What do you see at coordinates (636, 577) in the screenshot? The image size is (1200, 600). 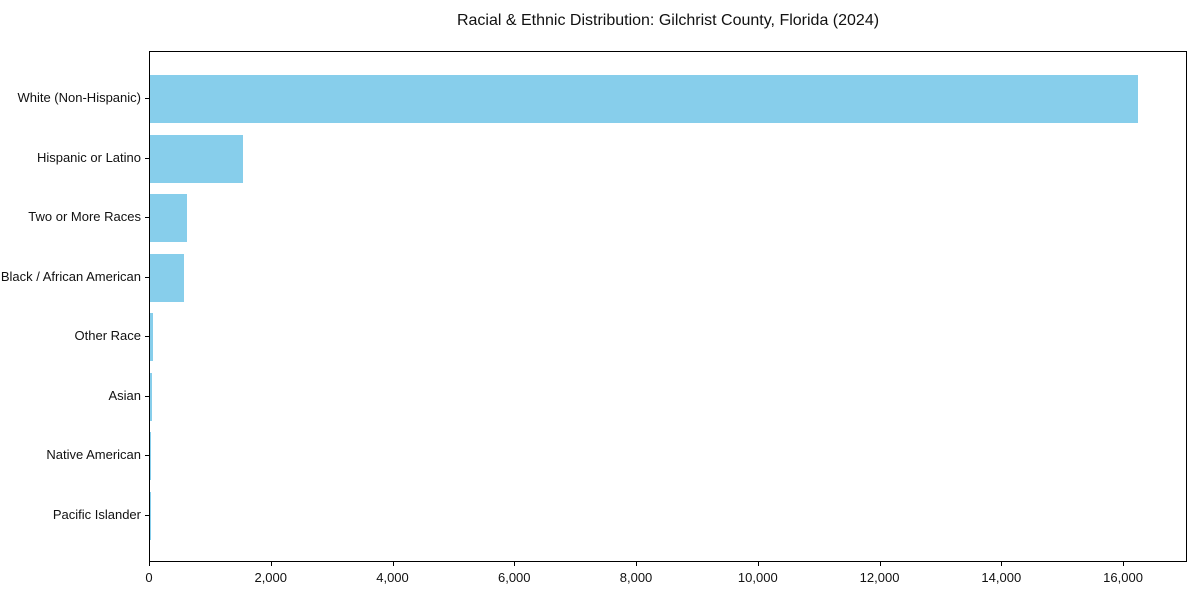 I see `x-tick-label: 8,000` at bounding box center [636, 577].